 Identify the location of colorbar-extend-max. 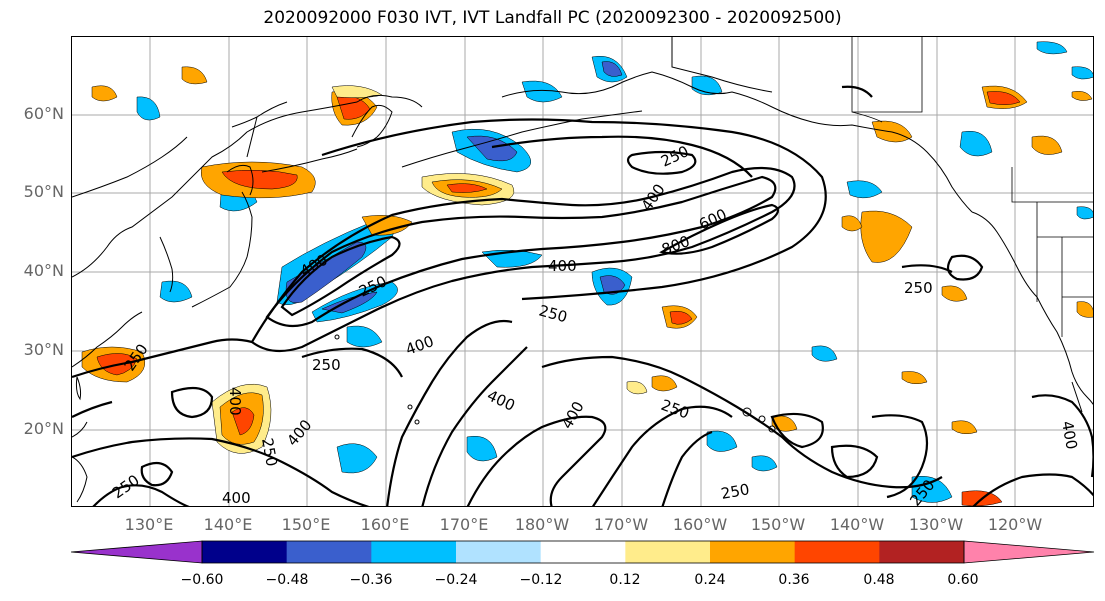
(1029, 552).